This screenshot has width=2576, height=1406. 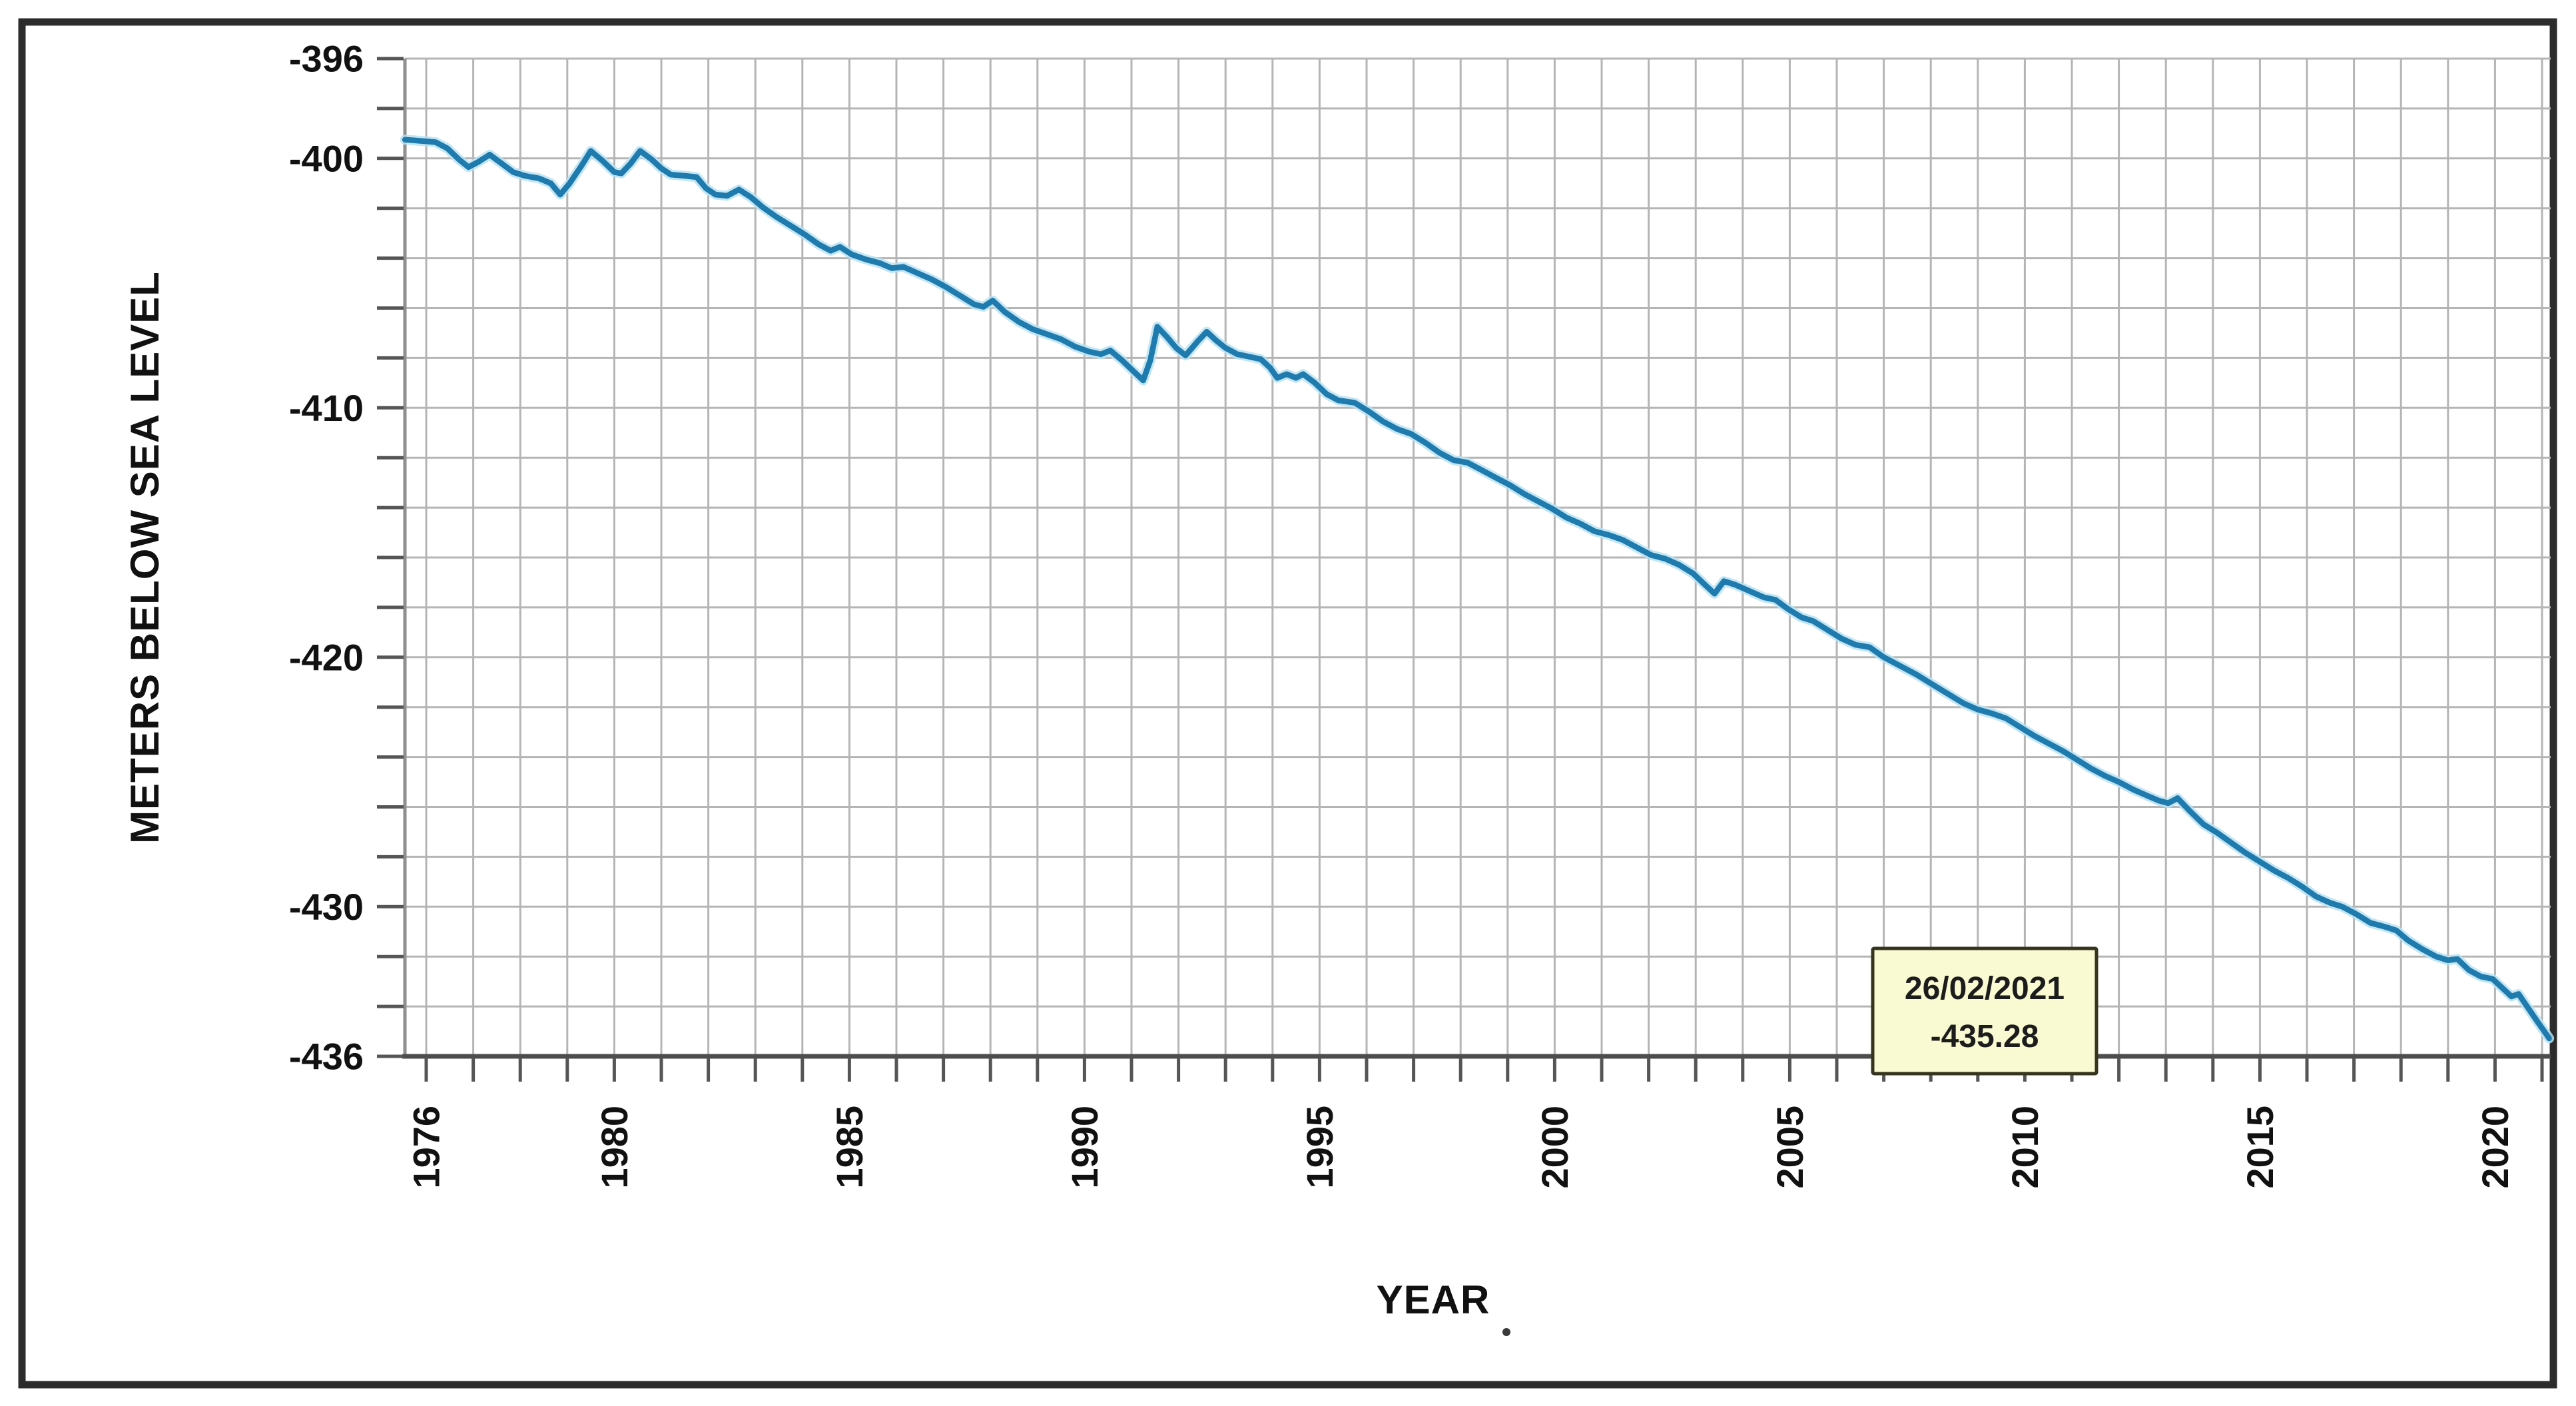 What do you see at coordinates (1506, 1332) in the screenshot?
I see `stray-dot` at bounding box center [1506, 1332].